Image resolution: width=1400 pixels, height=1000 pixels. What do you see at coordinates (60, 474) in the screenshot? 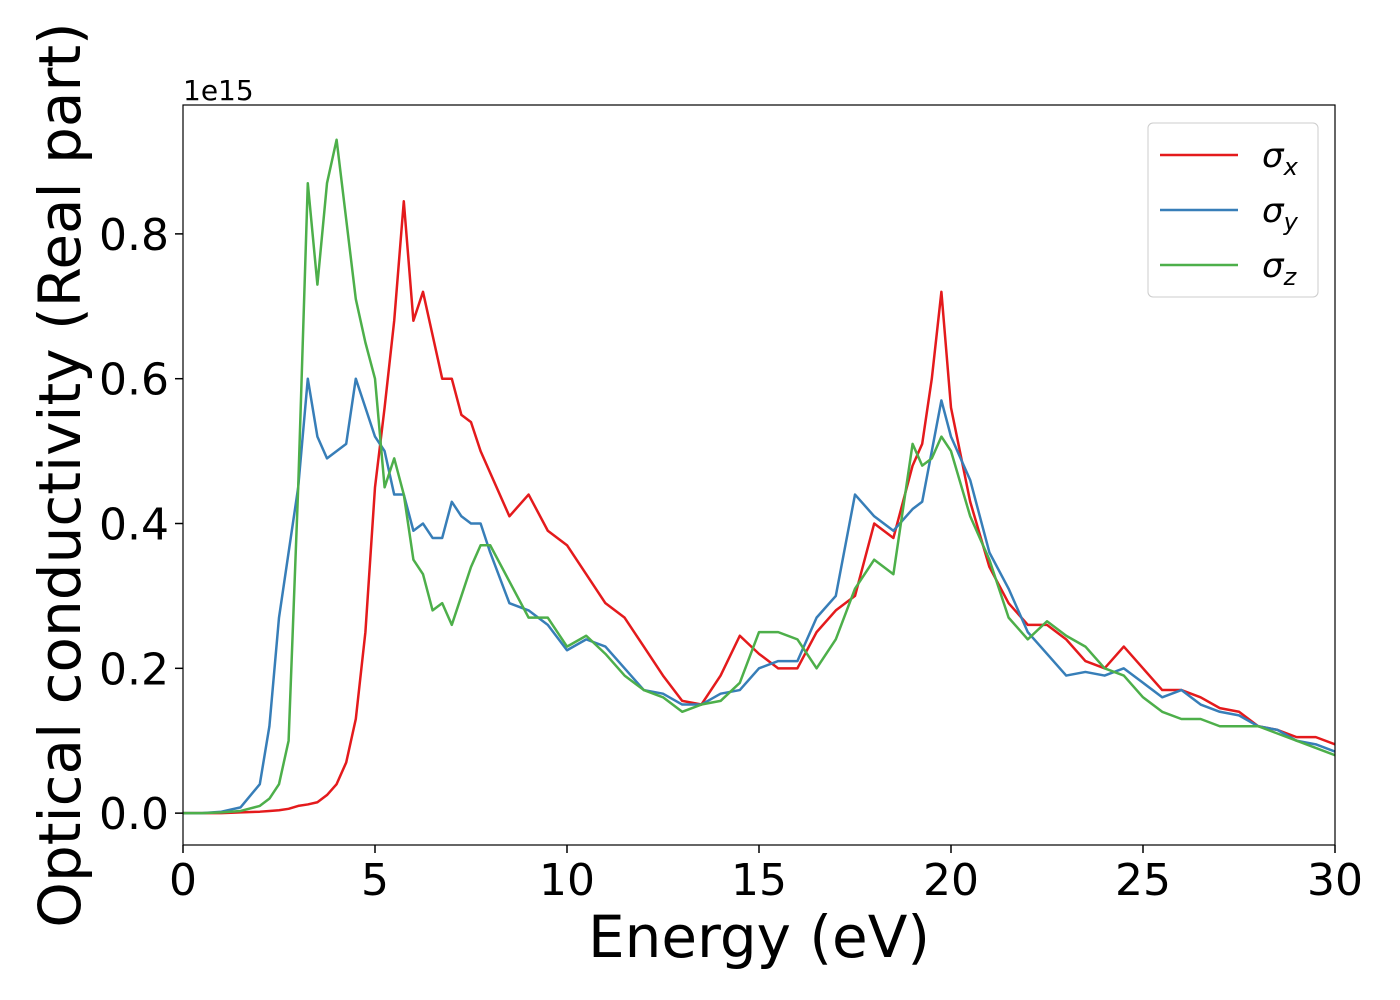
I see `y-axis-title: Optical conductivity (Real part)` at bounding box center [60, 474].